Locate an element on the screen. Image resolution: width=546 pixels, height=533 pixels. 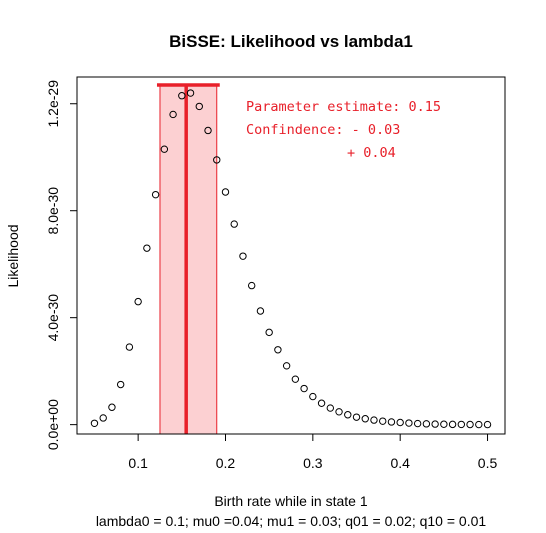
x-tick-label: 0.5 is located at coordinates (488, 463).